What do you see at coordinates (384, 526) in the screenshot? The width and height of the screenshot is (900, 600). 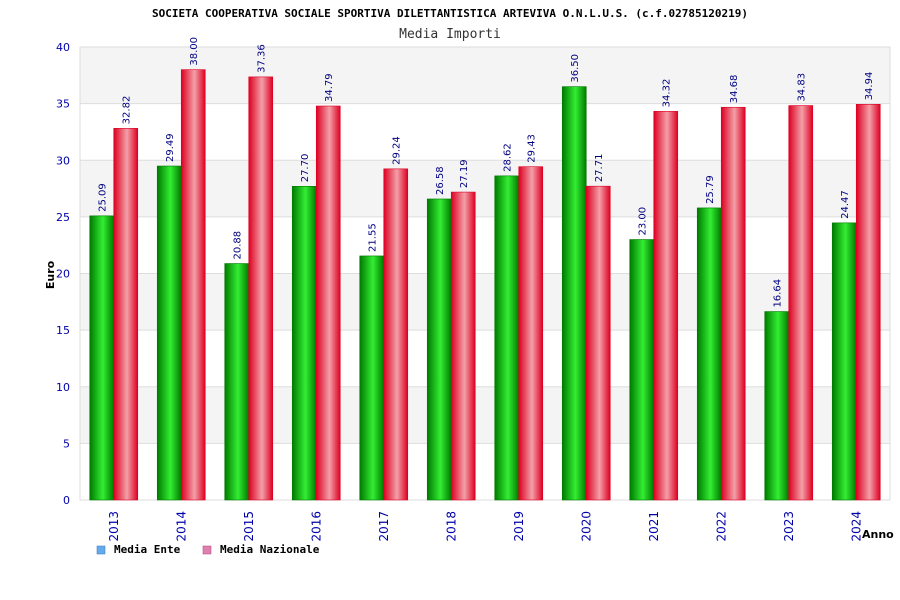 I see `x-tick-label: 2017` at bounding box center [384, 526].